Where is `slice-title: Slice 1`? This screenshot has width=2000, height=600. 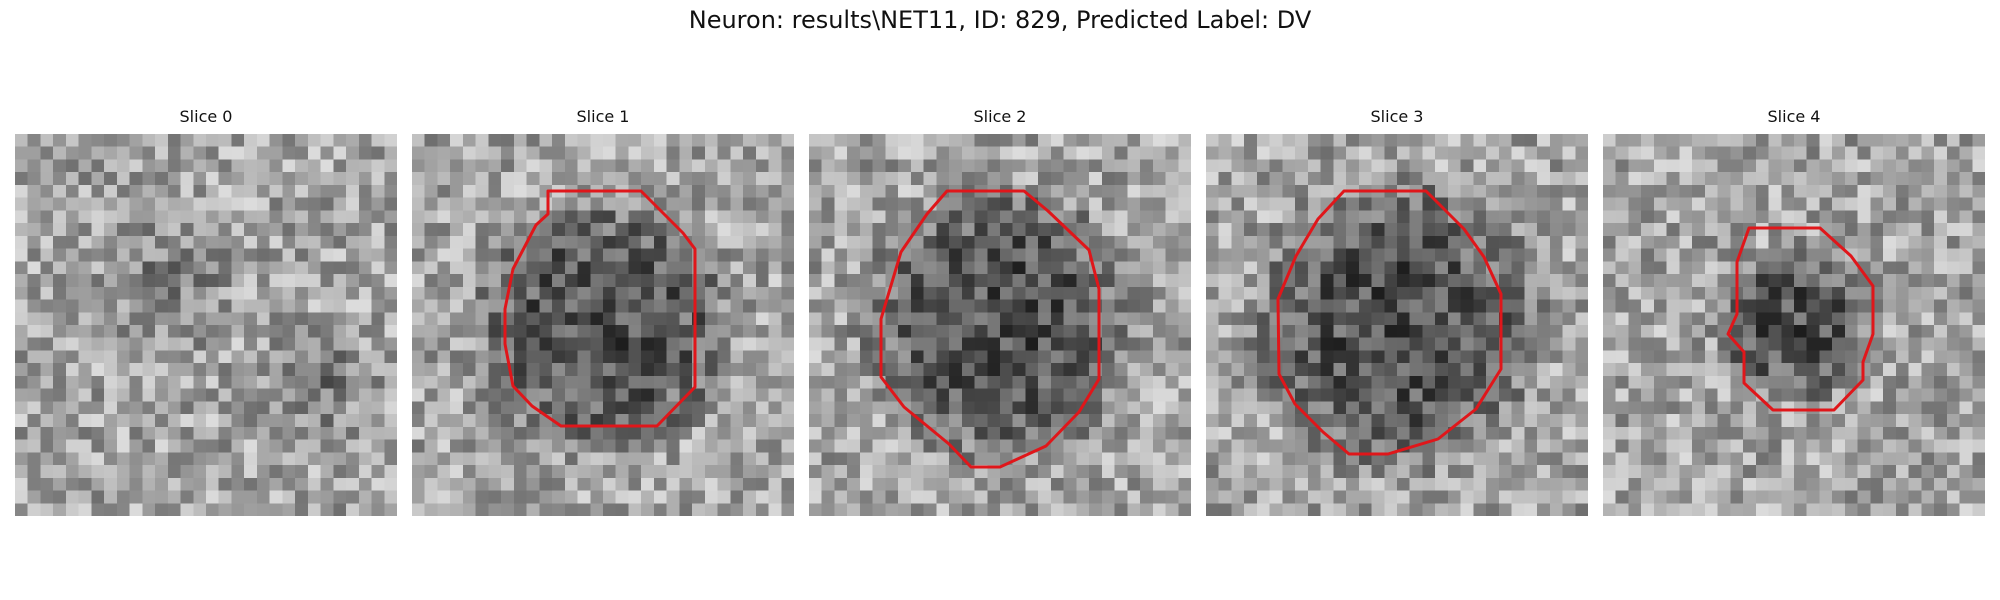 slice-title: Slice 1 is located at coordinates (603, 116).